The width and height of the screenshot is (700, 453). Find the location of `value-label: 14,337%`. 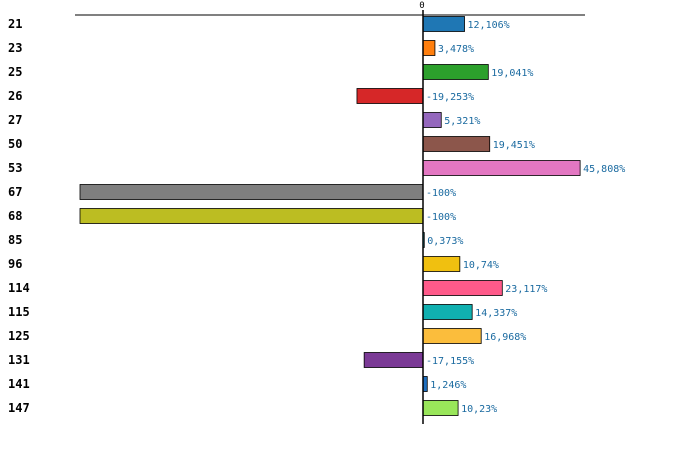

value-label: 14,337% is located at coordinates (496, 313).